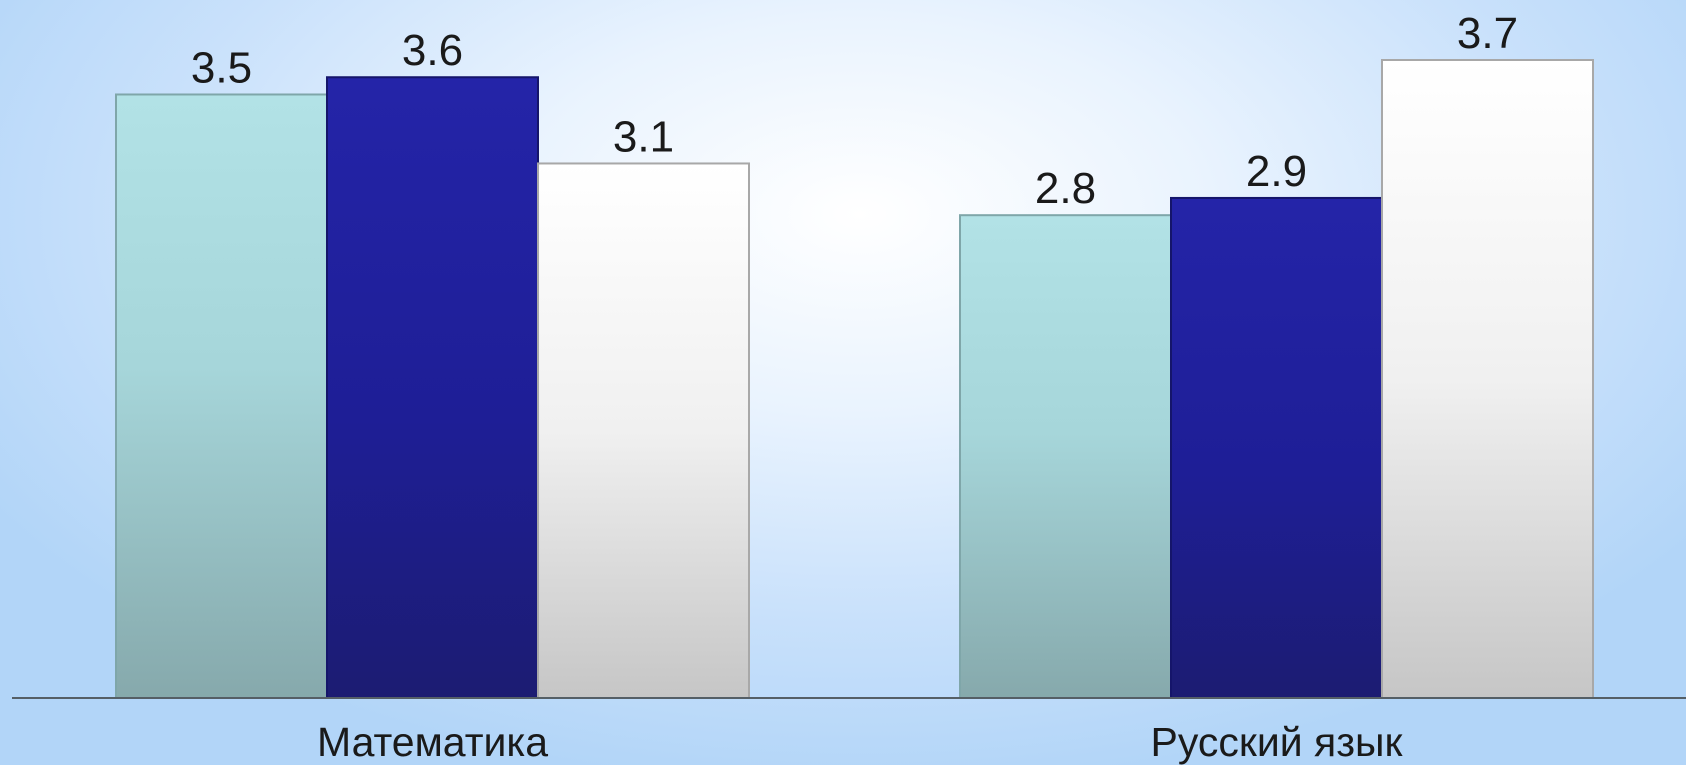 The image size is (1686, 765). I want to click on data-label-1-series-2: 3.6, so click(432, 50).